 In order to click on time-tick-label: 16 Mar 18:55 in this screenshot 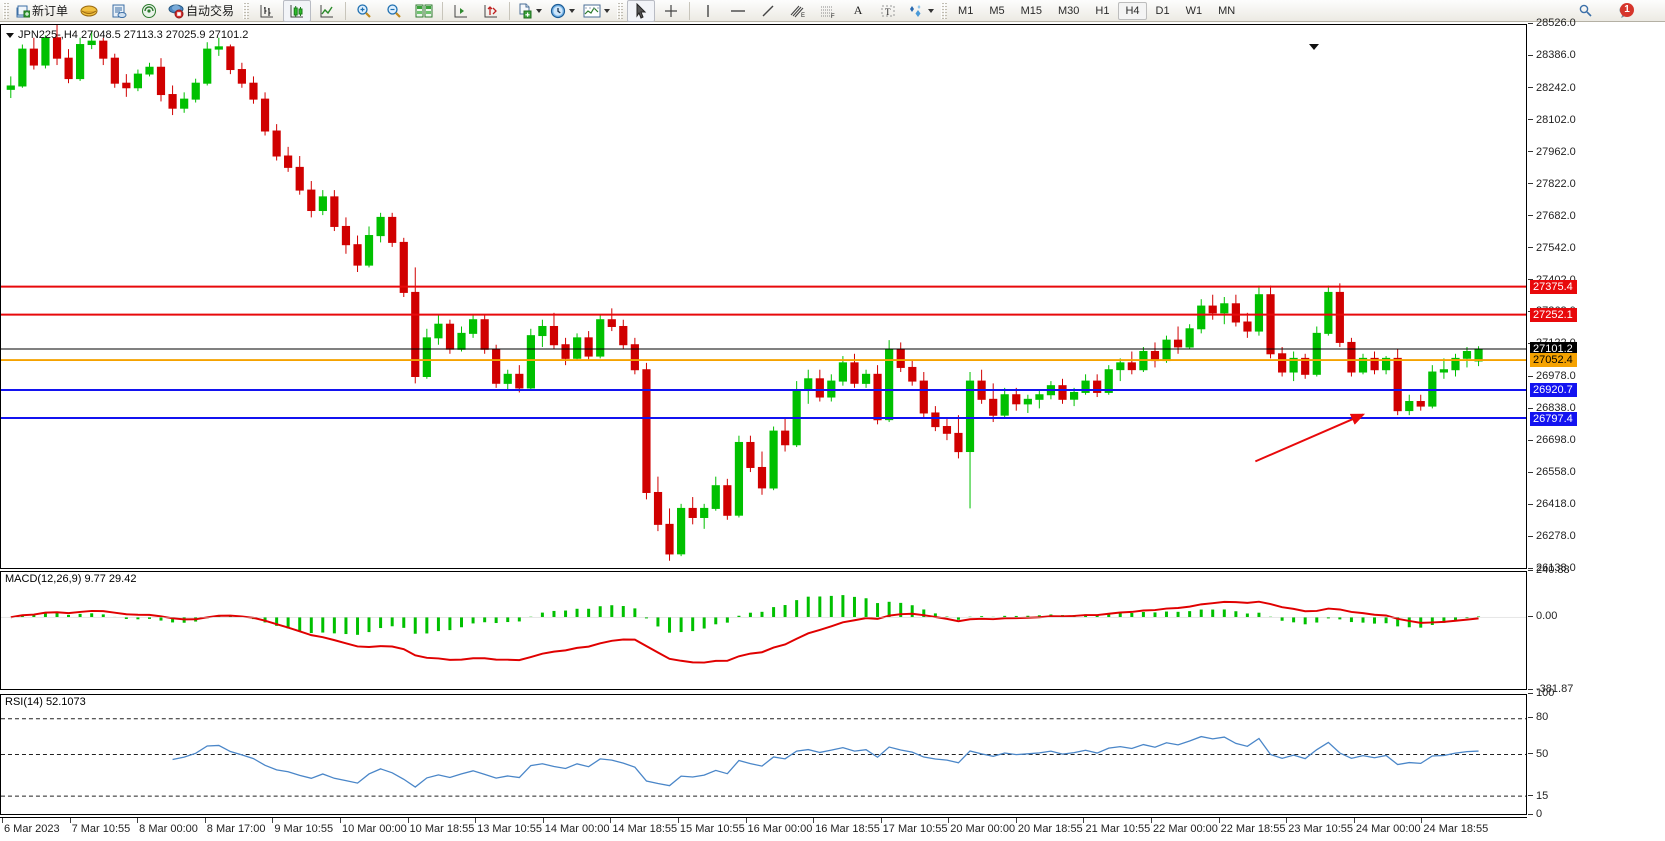, I will do `click(847, 829)`.